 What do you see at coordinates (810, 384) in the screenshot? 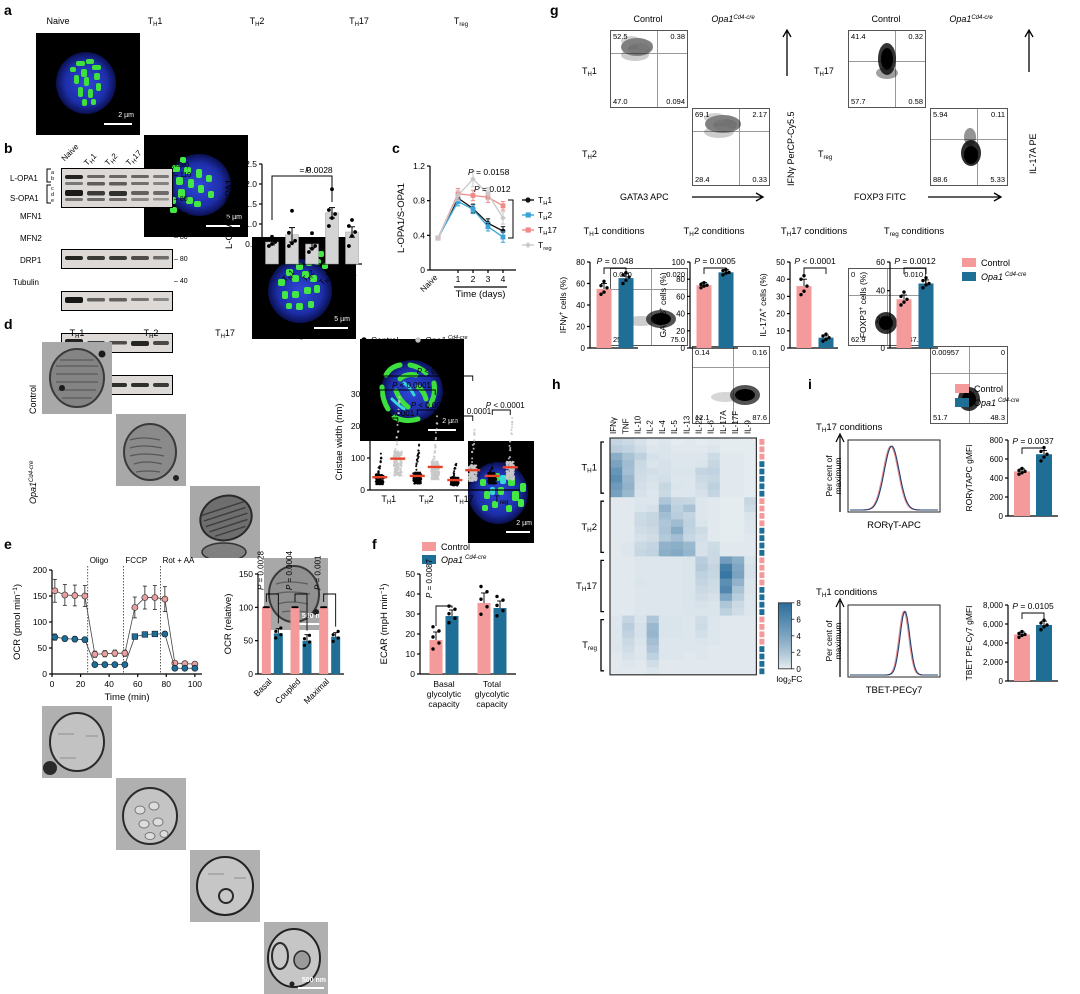
I see `panel-i-letter: i` at bounding box center [810, 384].